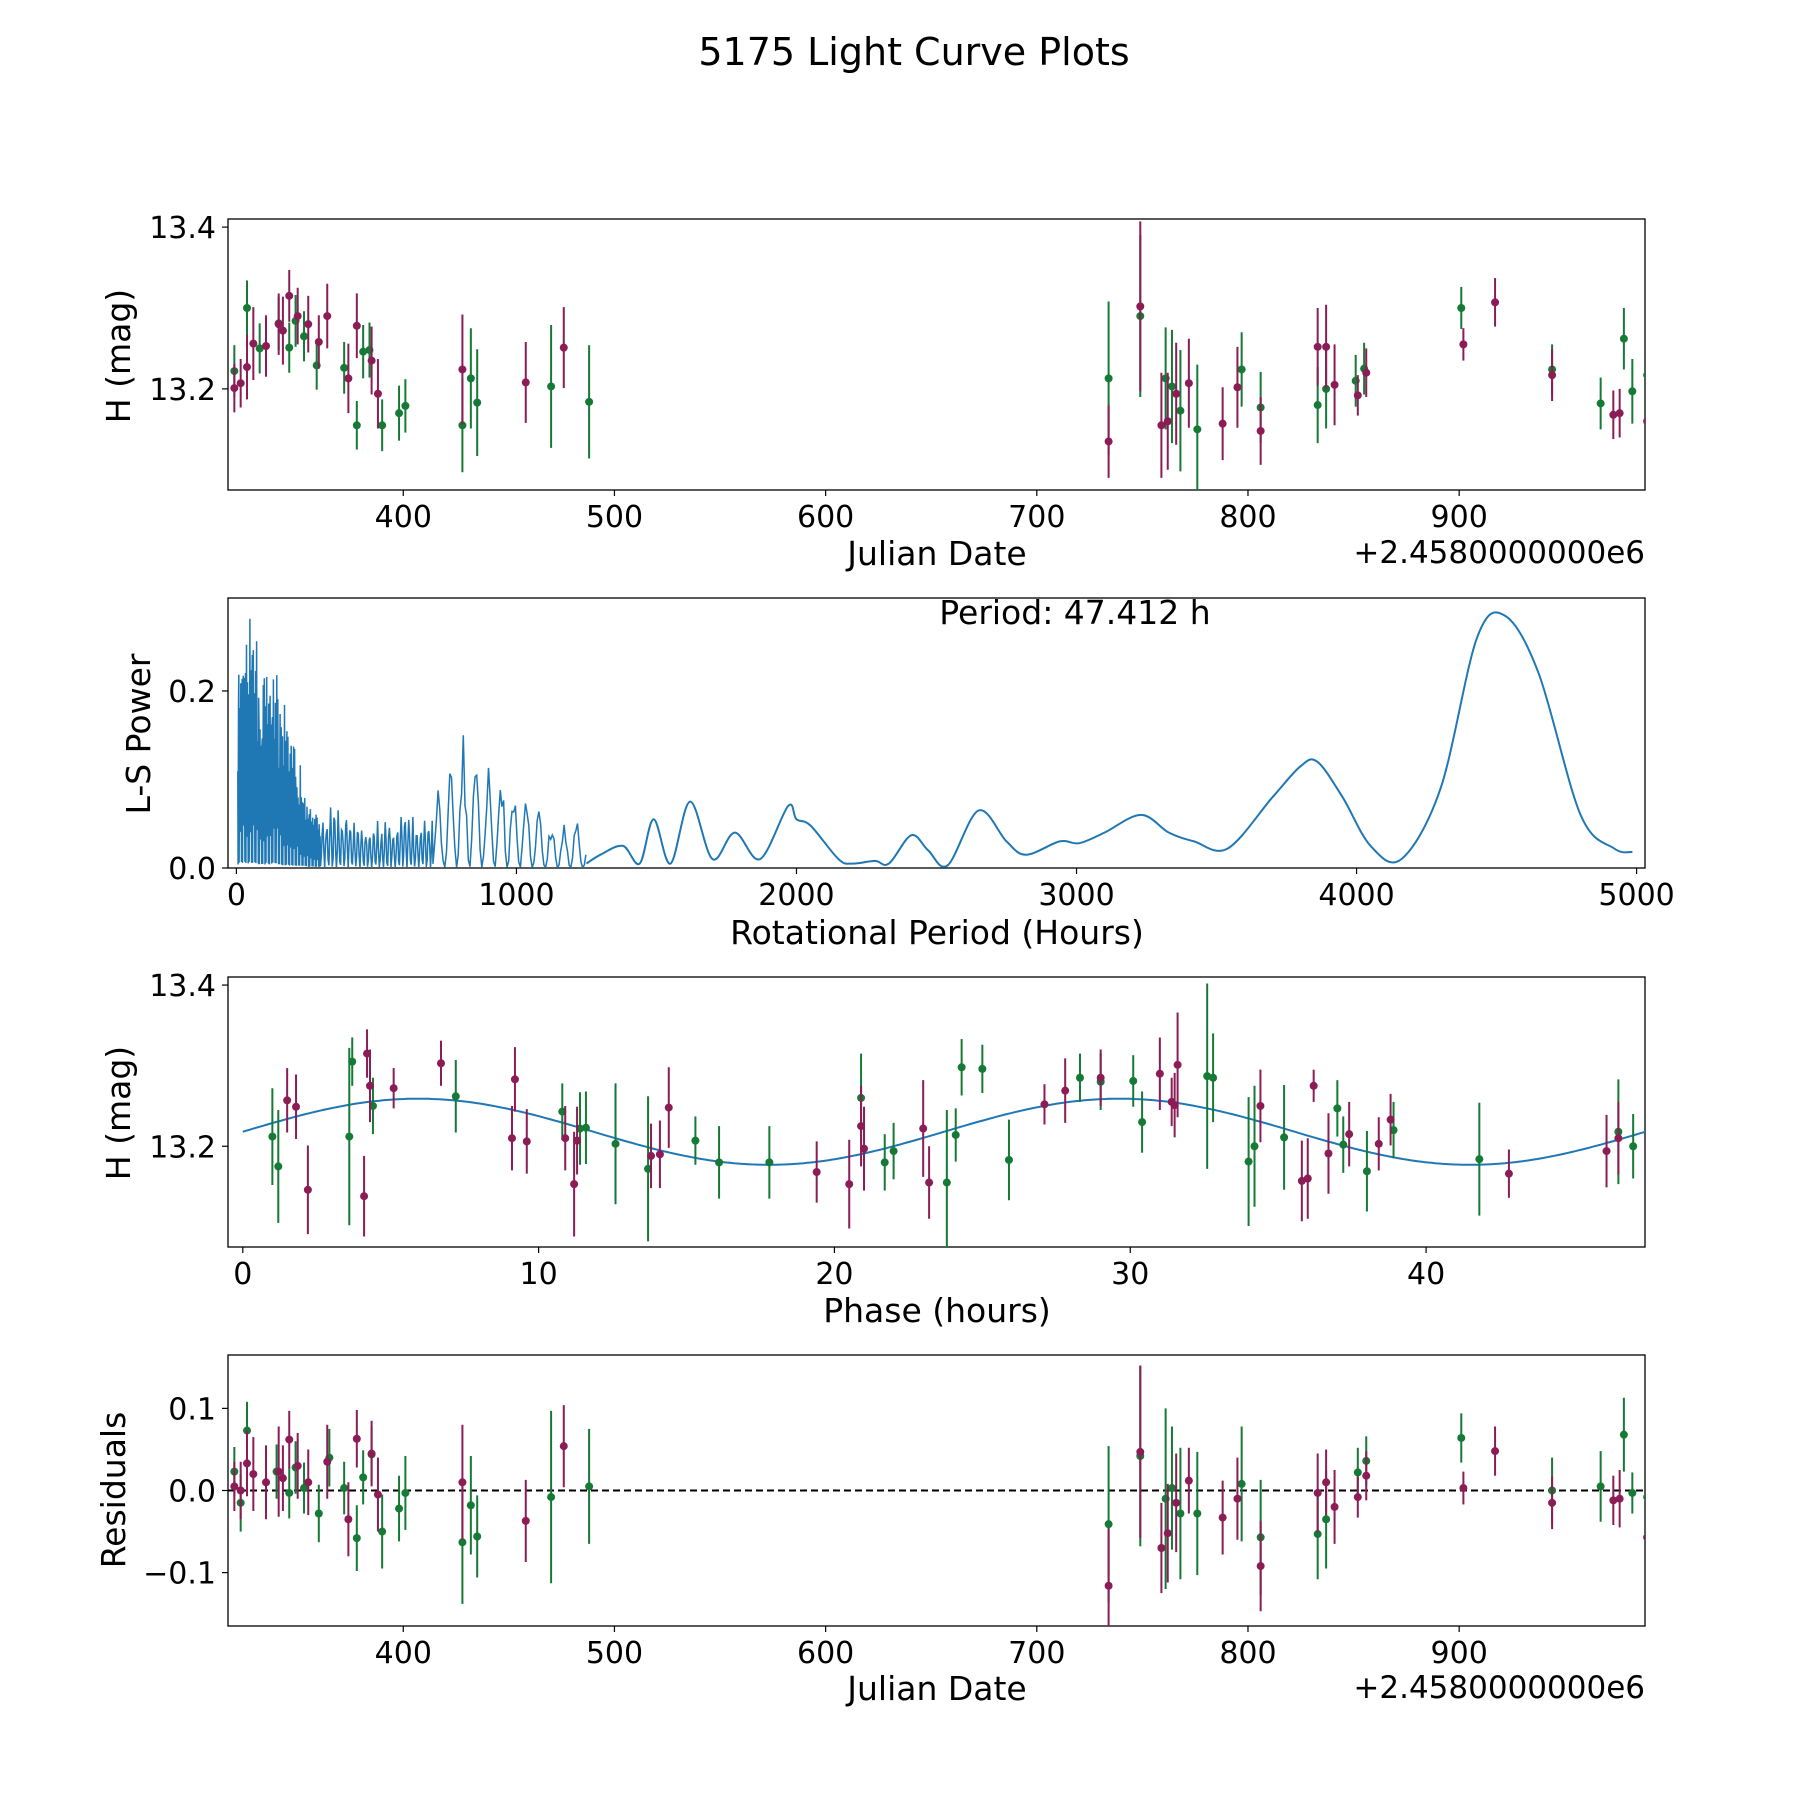 The height and width of the screenshot is (1800, 1800). I want to click on phased-xtick-label: 0, so click(242, 1274).